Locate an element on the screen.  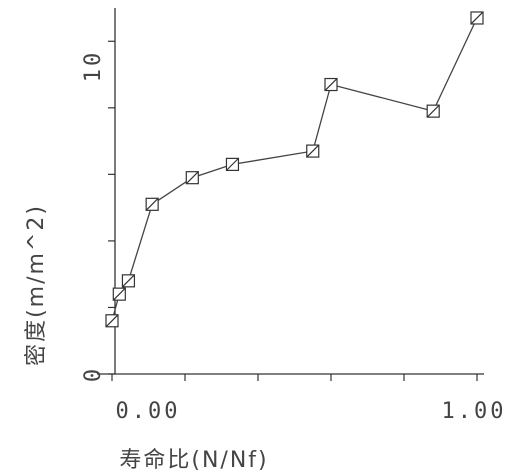
x-ticks is located at coordinates (294, 377).